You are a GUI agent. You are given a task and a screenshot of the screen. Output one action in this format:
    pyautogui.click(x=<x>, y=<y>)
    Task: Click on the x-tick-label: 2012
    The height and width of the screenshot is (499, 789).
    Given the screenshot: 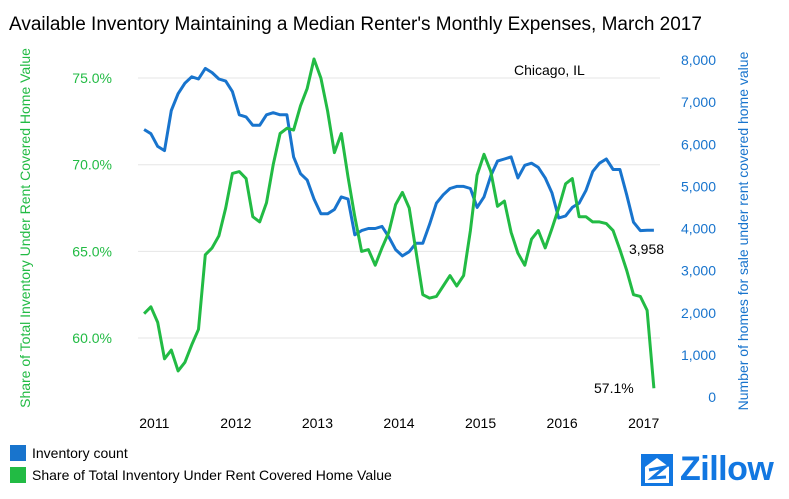 What is the action you would take?
    pyautogui.click(x=235, y=423)
    